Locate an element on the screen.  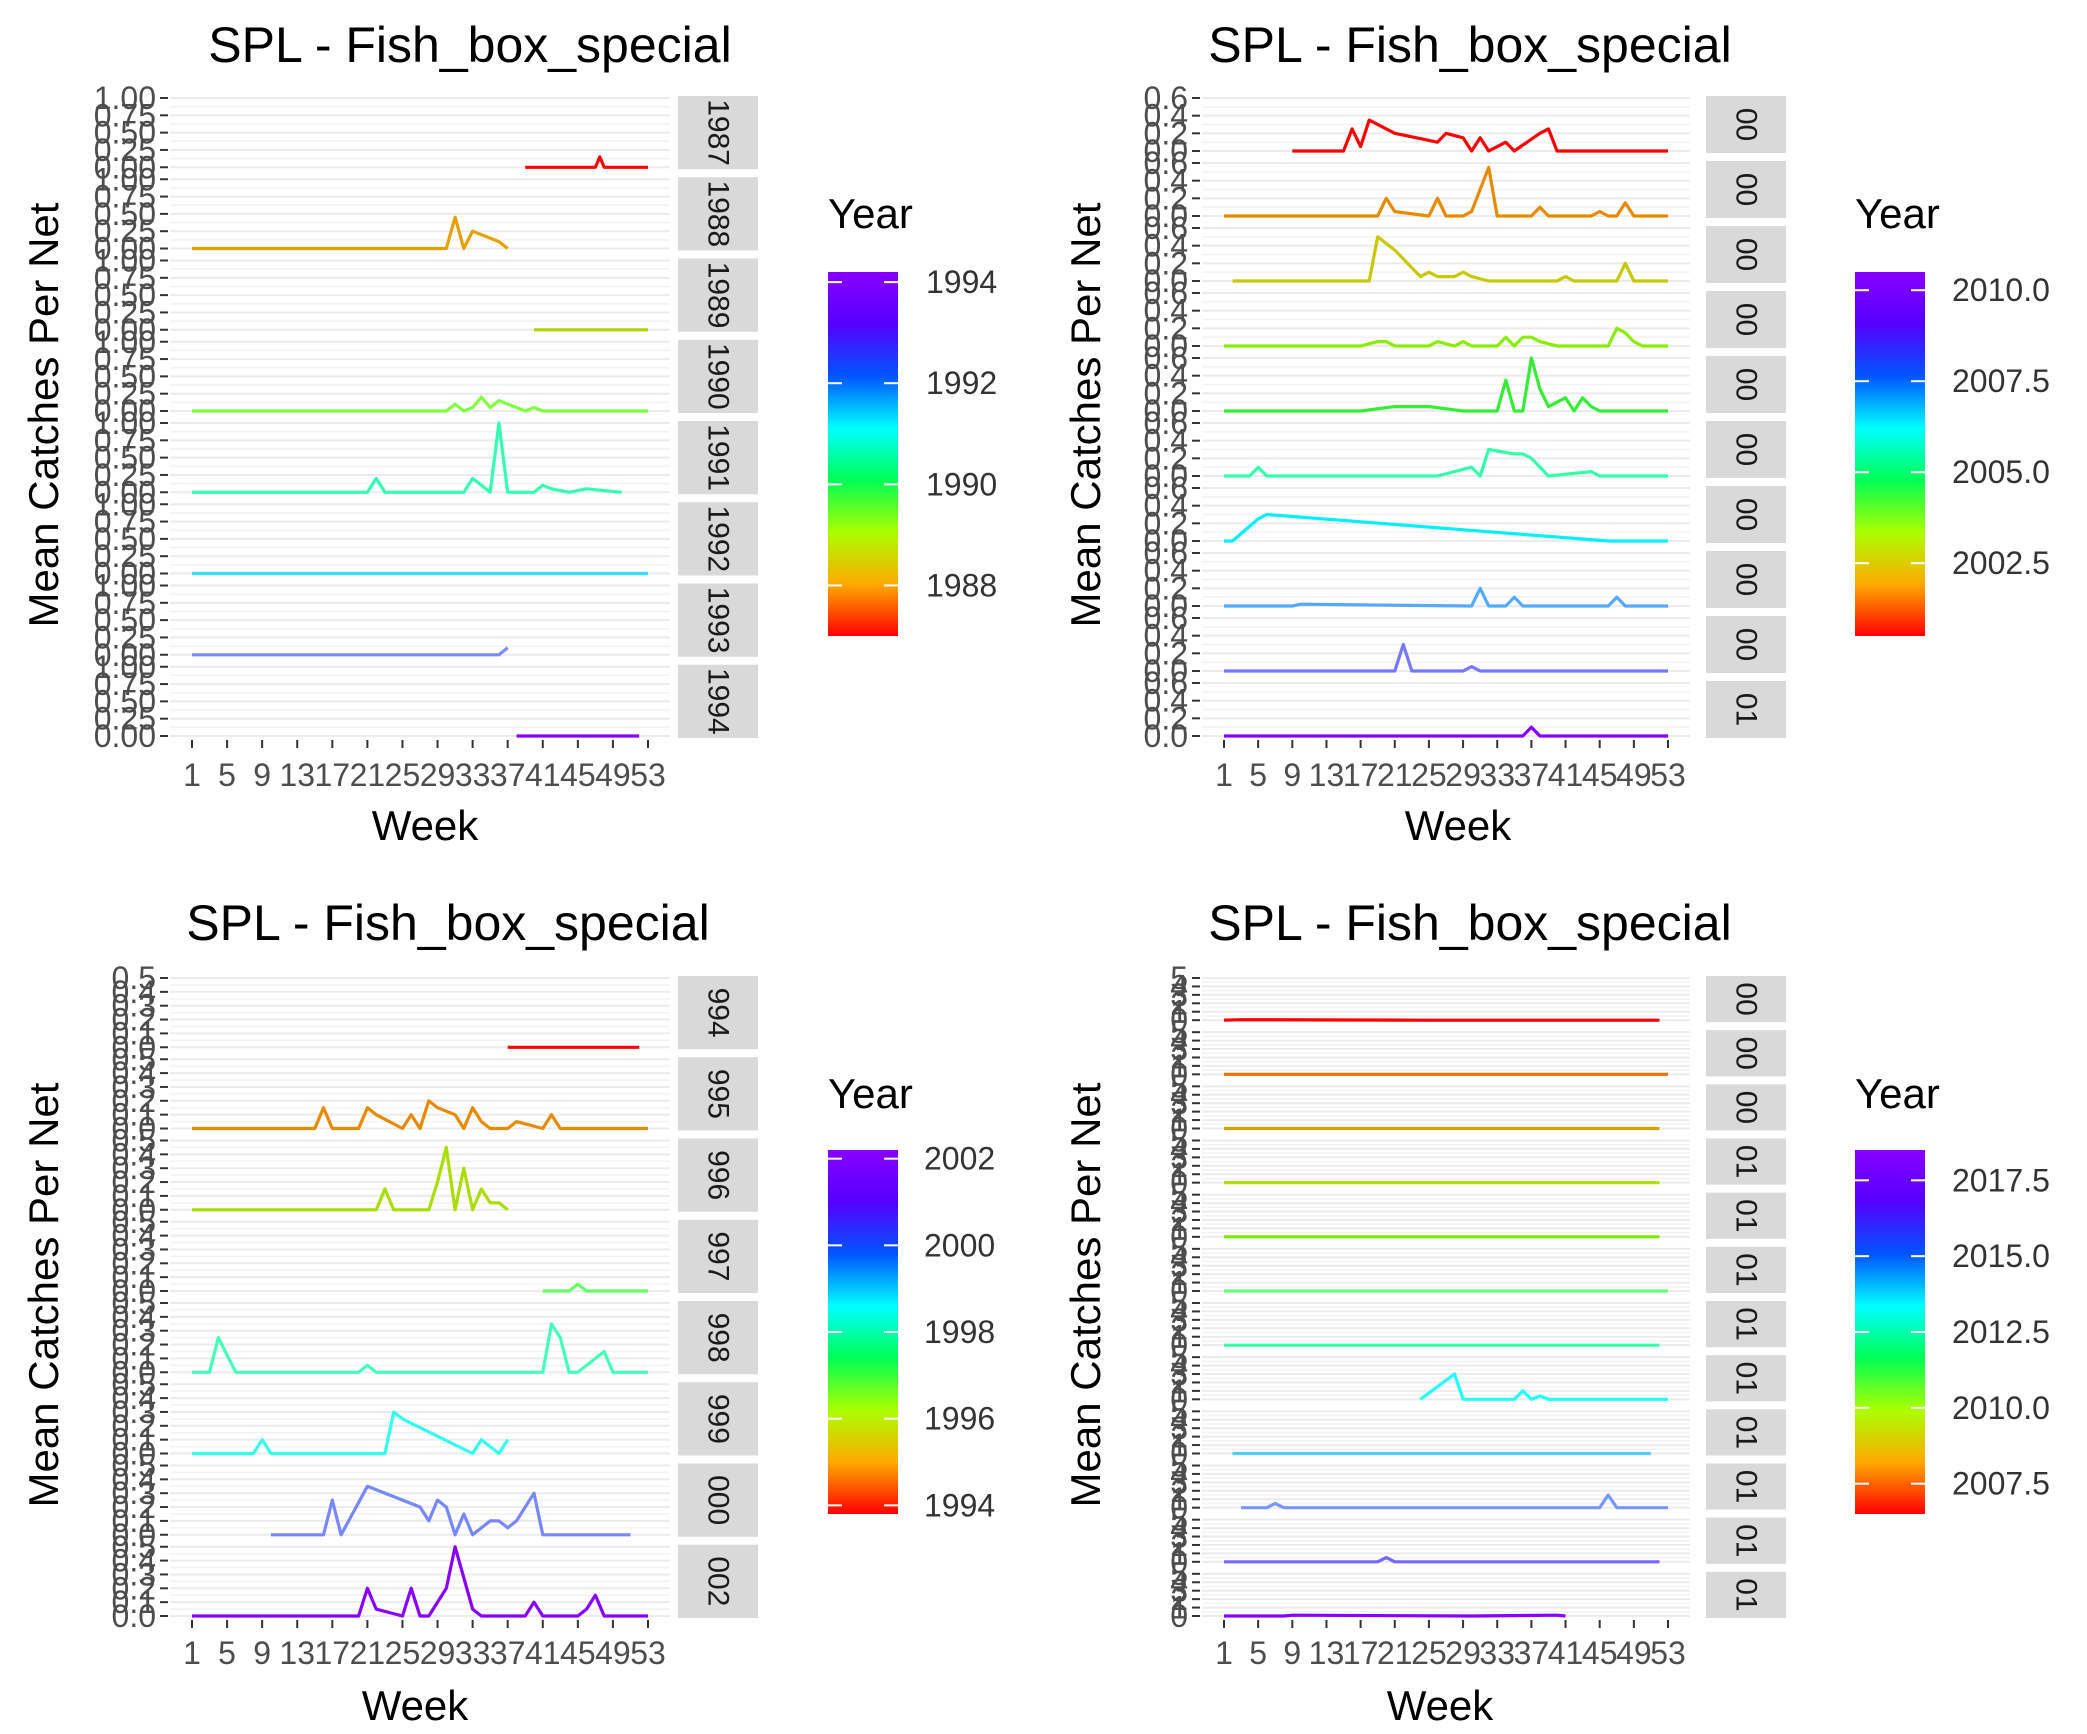
y-tick-label: 0.6 is located at coordinates (1166, 98).